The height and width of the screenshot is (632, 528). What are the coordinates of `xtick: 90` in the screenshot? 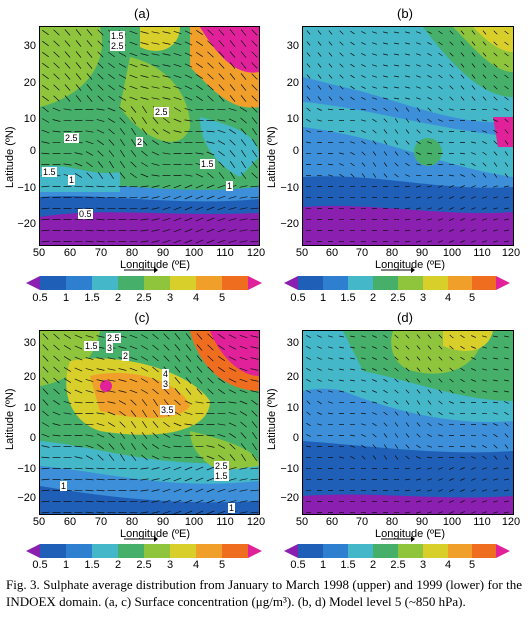 It's located at (422, 253).